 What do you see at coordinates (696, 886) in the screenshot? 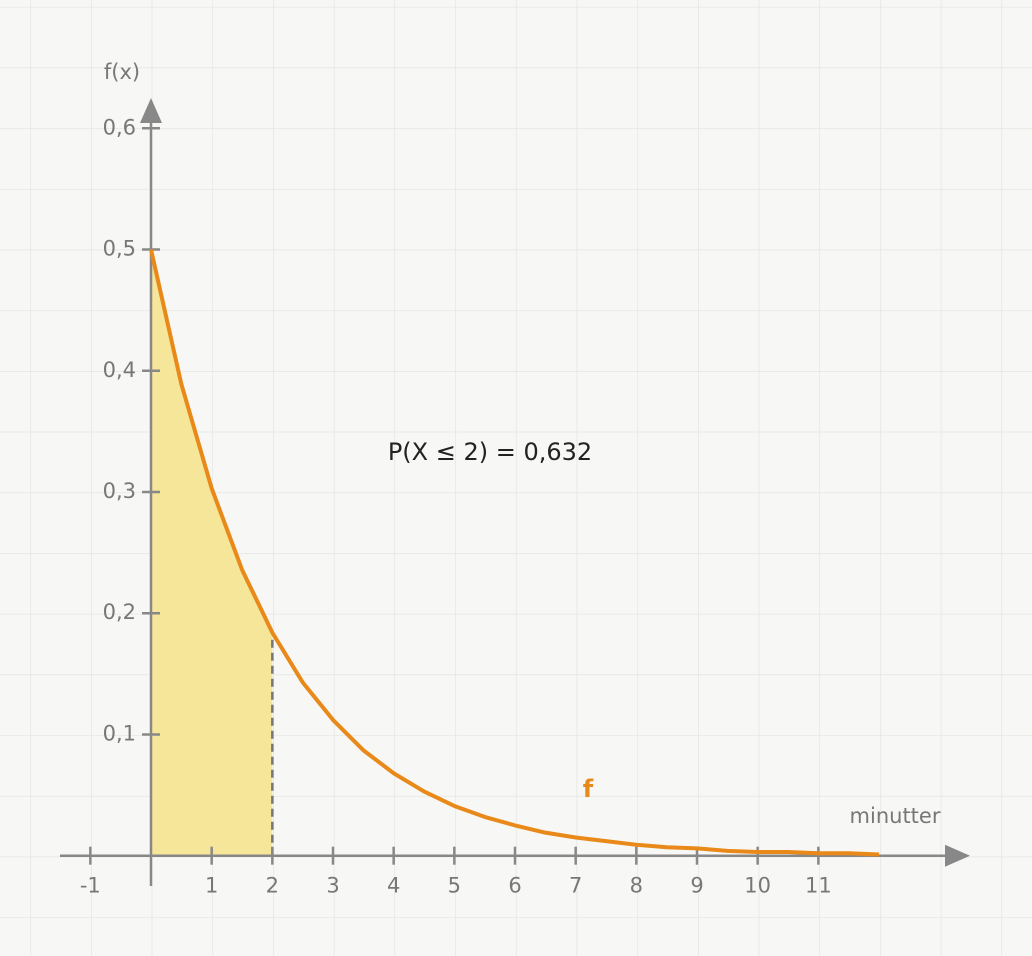
I see `x-tick-label: 9` at bounding box center [696, 886].